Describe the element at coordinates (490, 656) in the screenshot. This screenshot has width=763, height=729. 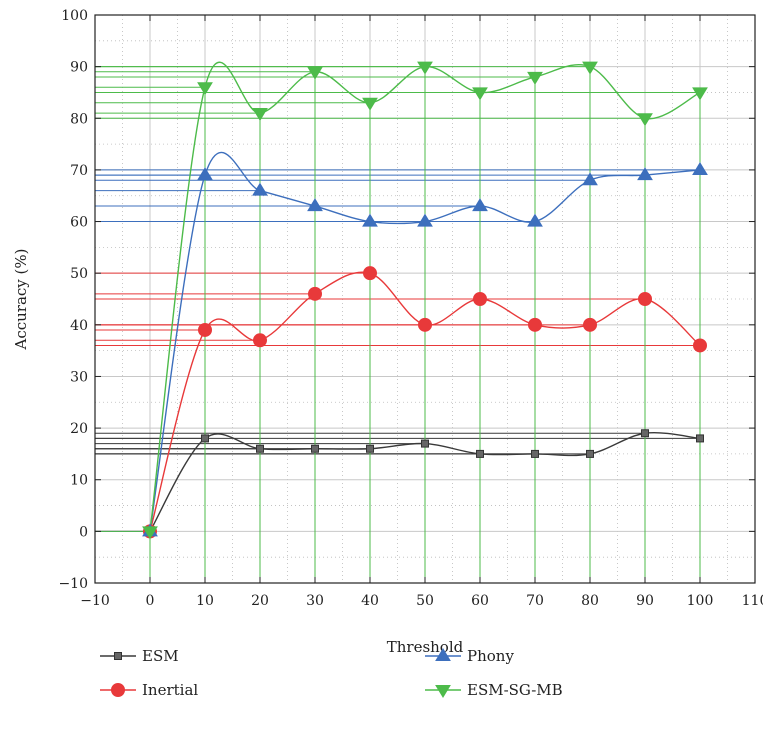
I see `legend-label: Phony` at that location.